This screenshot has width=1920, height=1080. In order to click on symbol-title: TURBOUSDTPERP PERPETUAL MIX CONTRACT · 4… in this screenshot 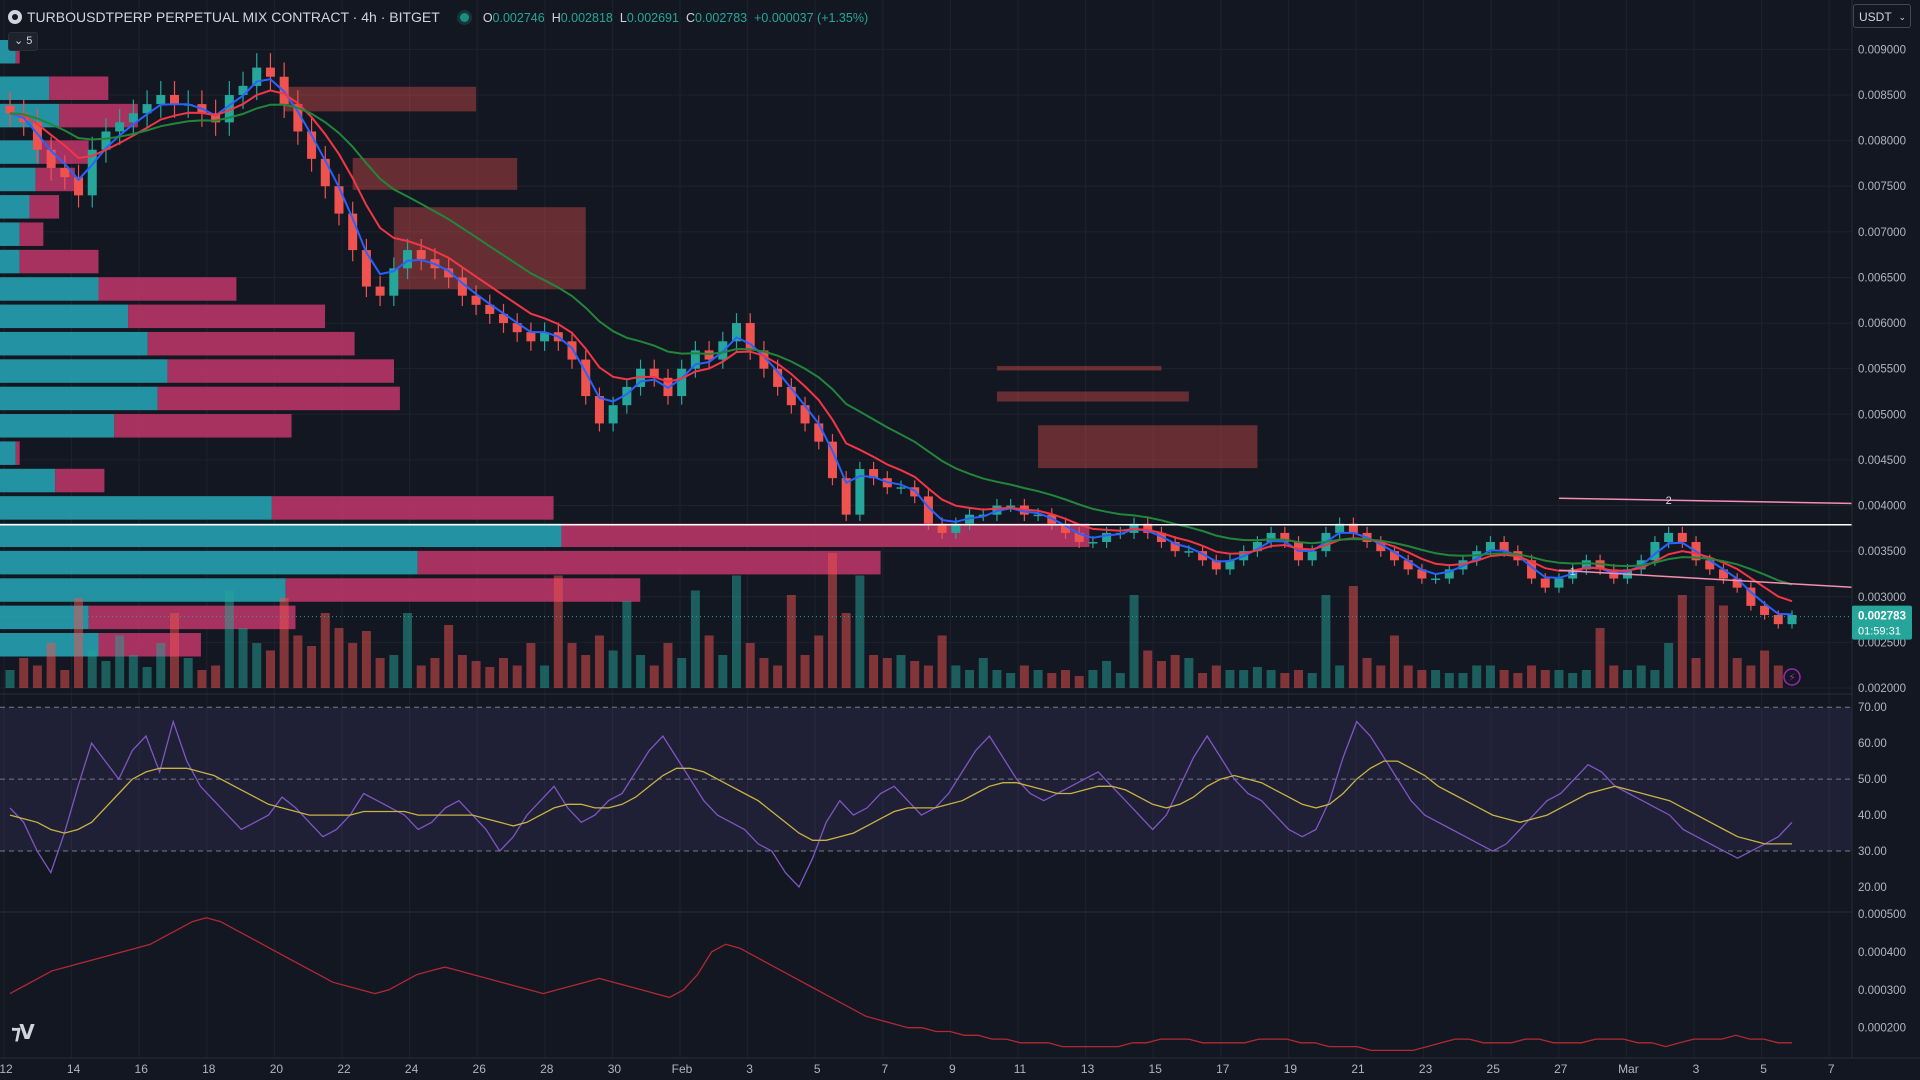, I will do `click(233, 17)`.